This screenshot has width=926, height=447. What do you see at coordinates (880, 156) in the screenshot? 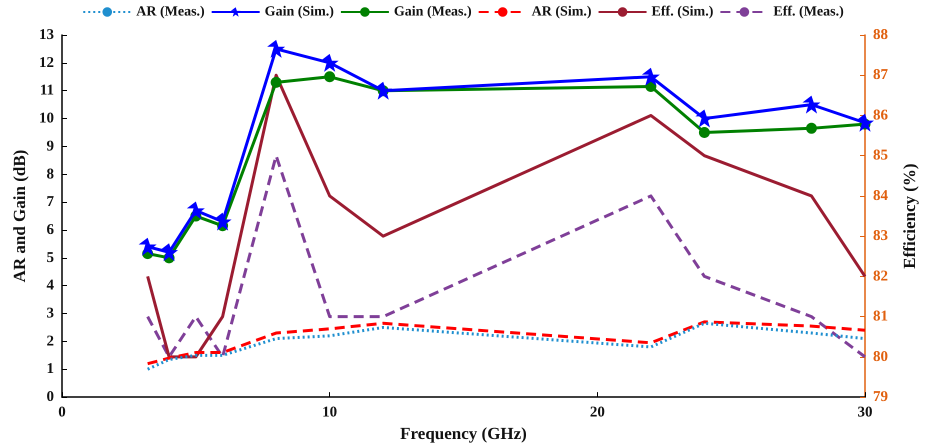
I see `y2-tick-label: 85` at bounding box center [880, 156].